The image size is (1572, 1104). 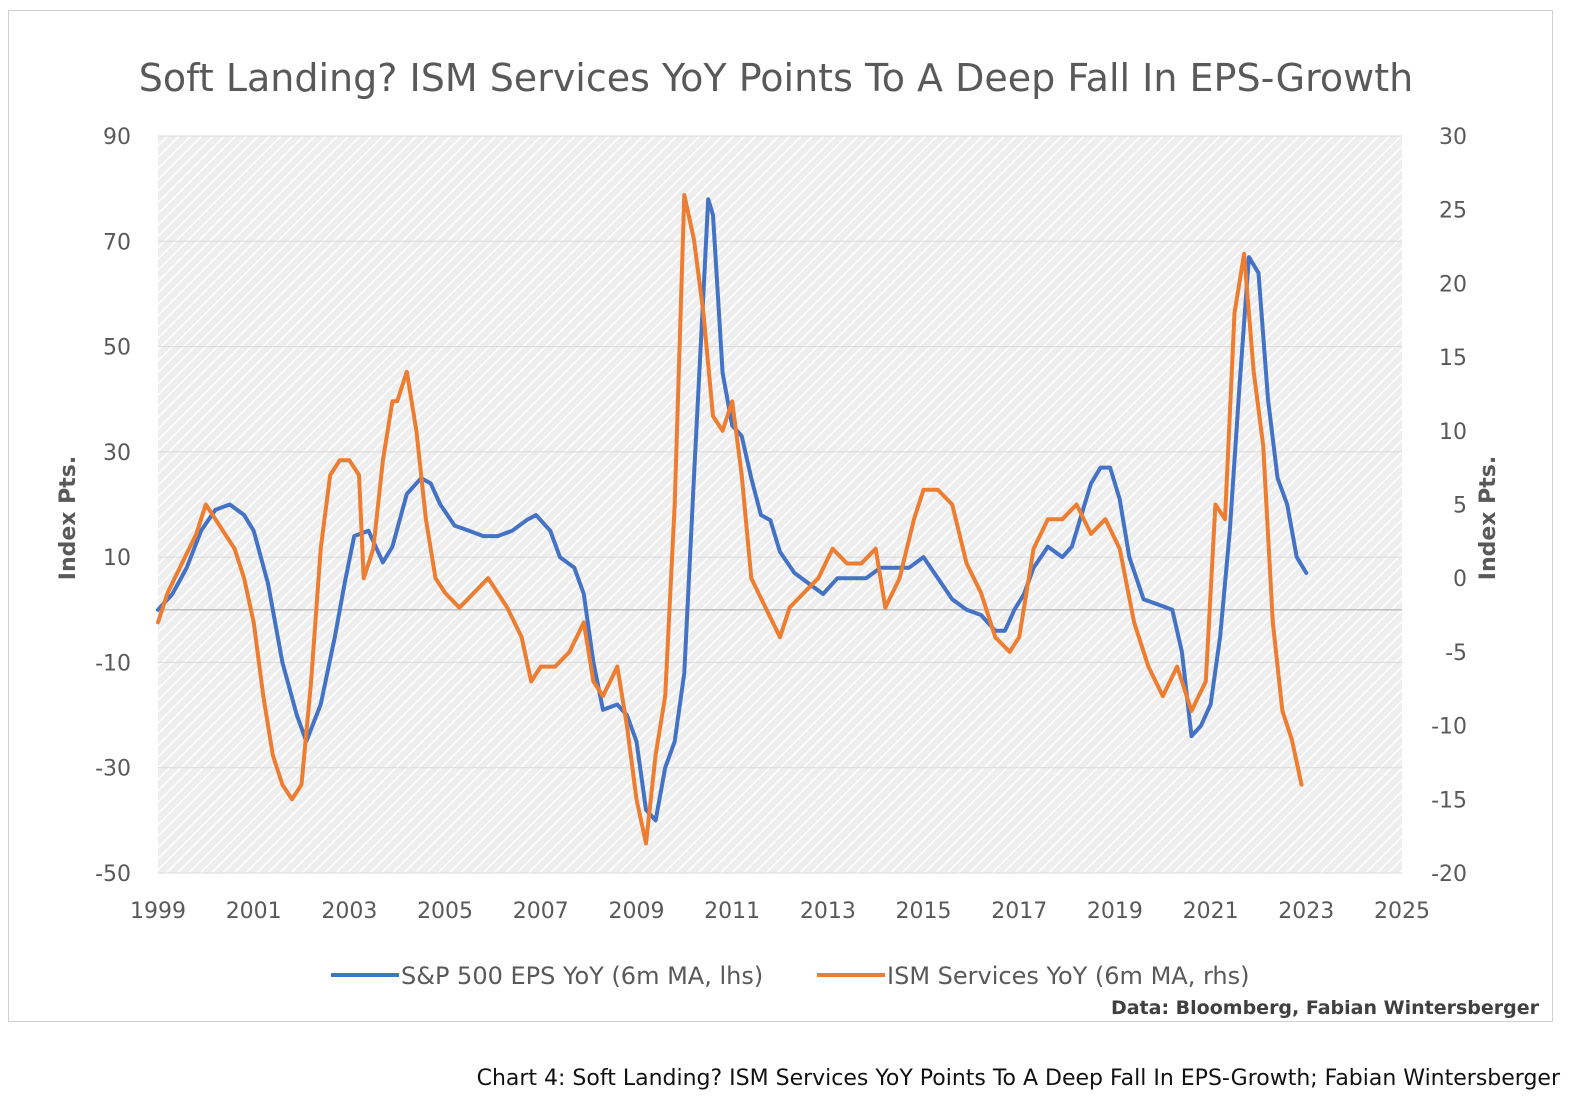 I want to click on y2-tick-label: 20, so click(x=1453, y=284).